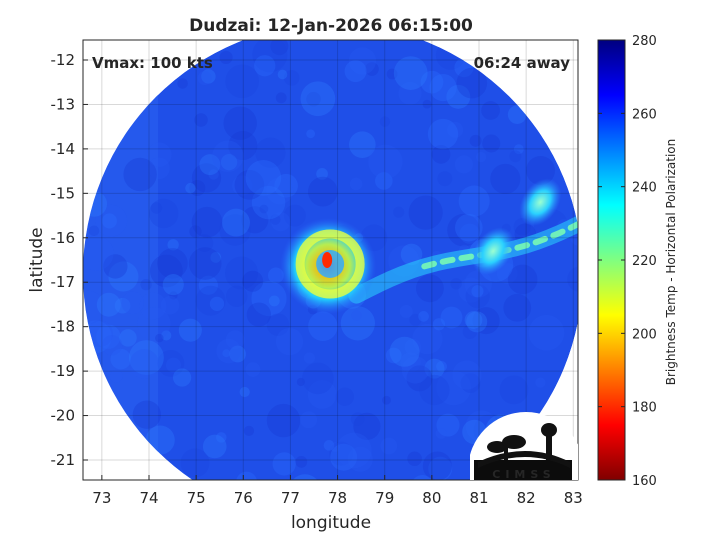 The height and width of the screenshot is (544, 720). What do you see at coordinates (524, 446) in the screenshot?
I see `cimss-logo: CIMSS` at bounding box center [524, 446].